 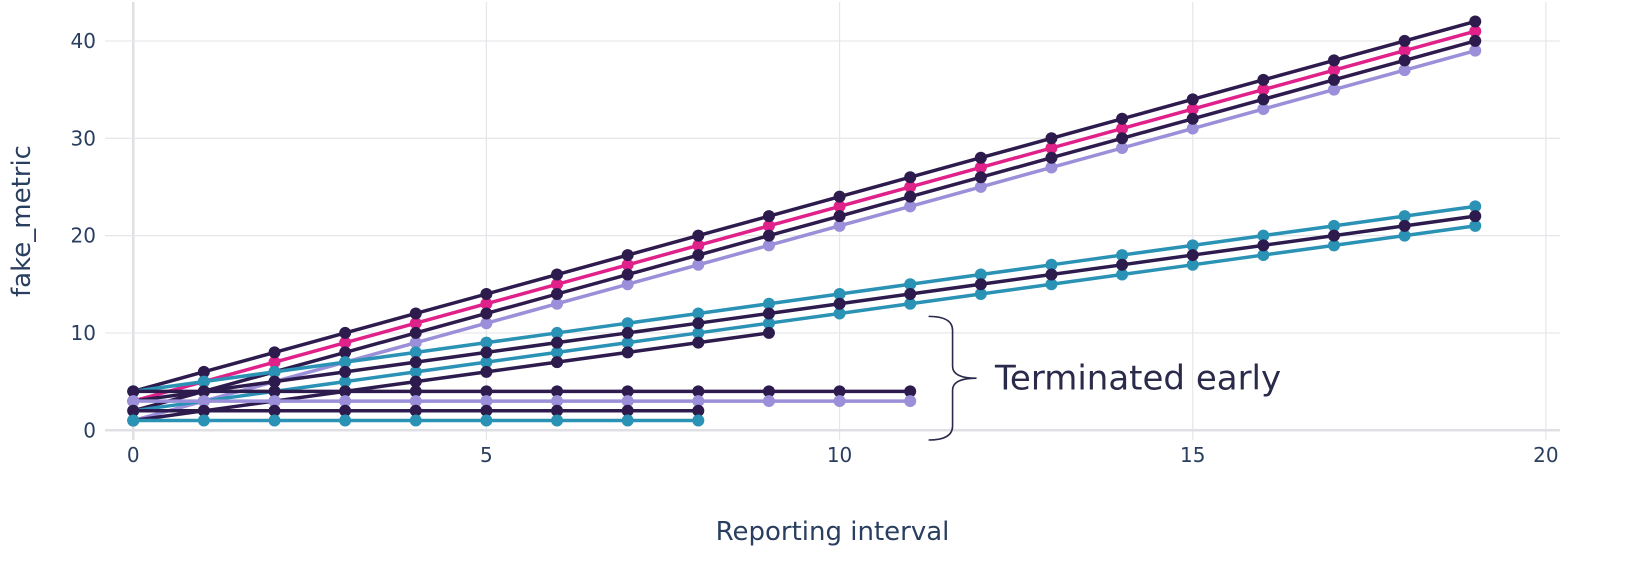 What do you see at coordinates (451, 377) in the screenshot?
I see `series-line` at bounding box center [451, 377].